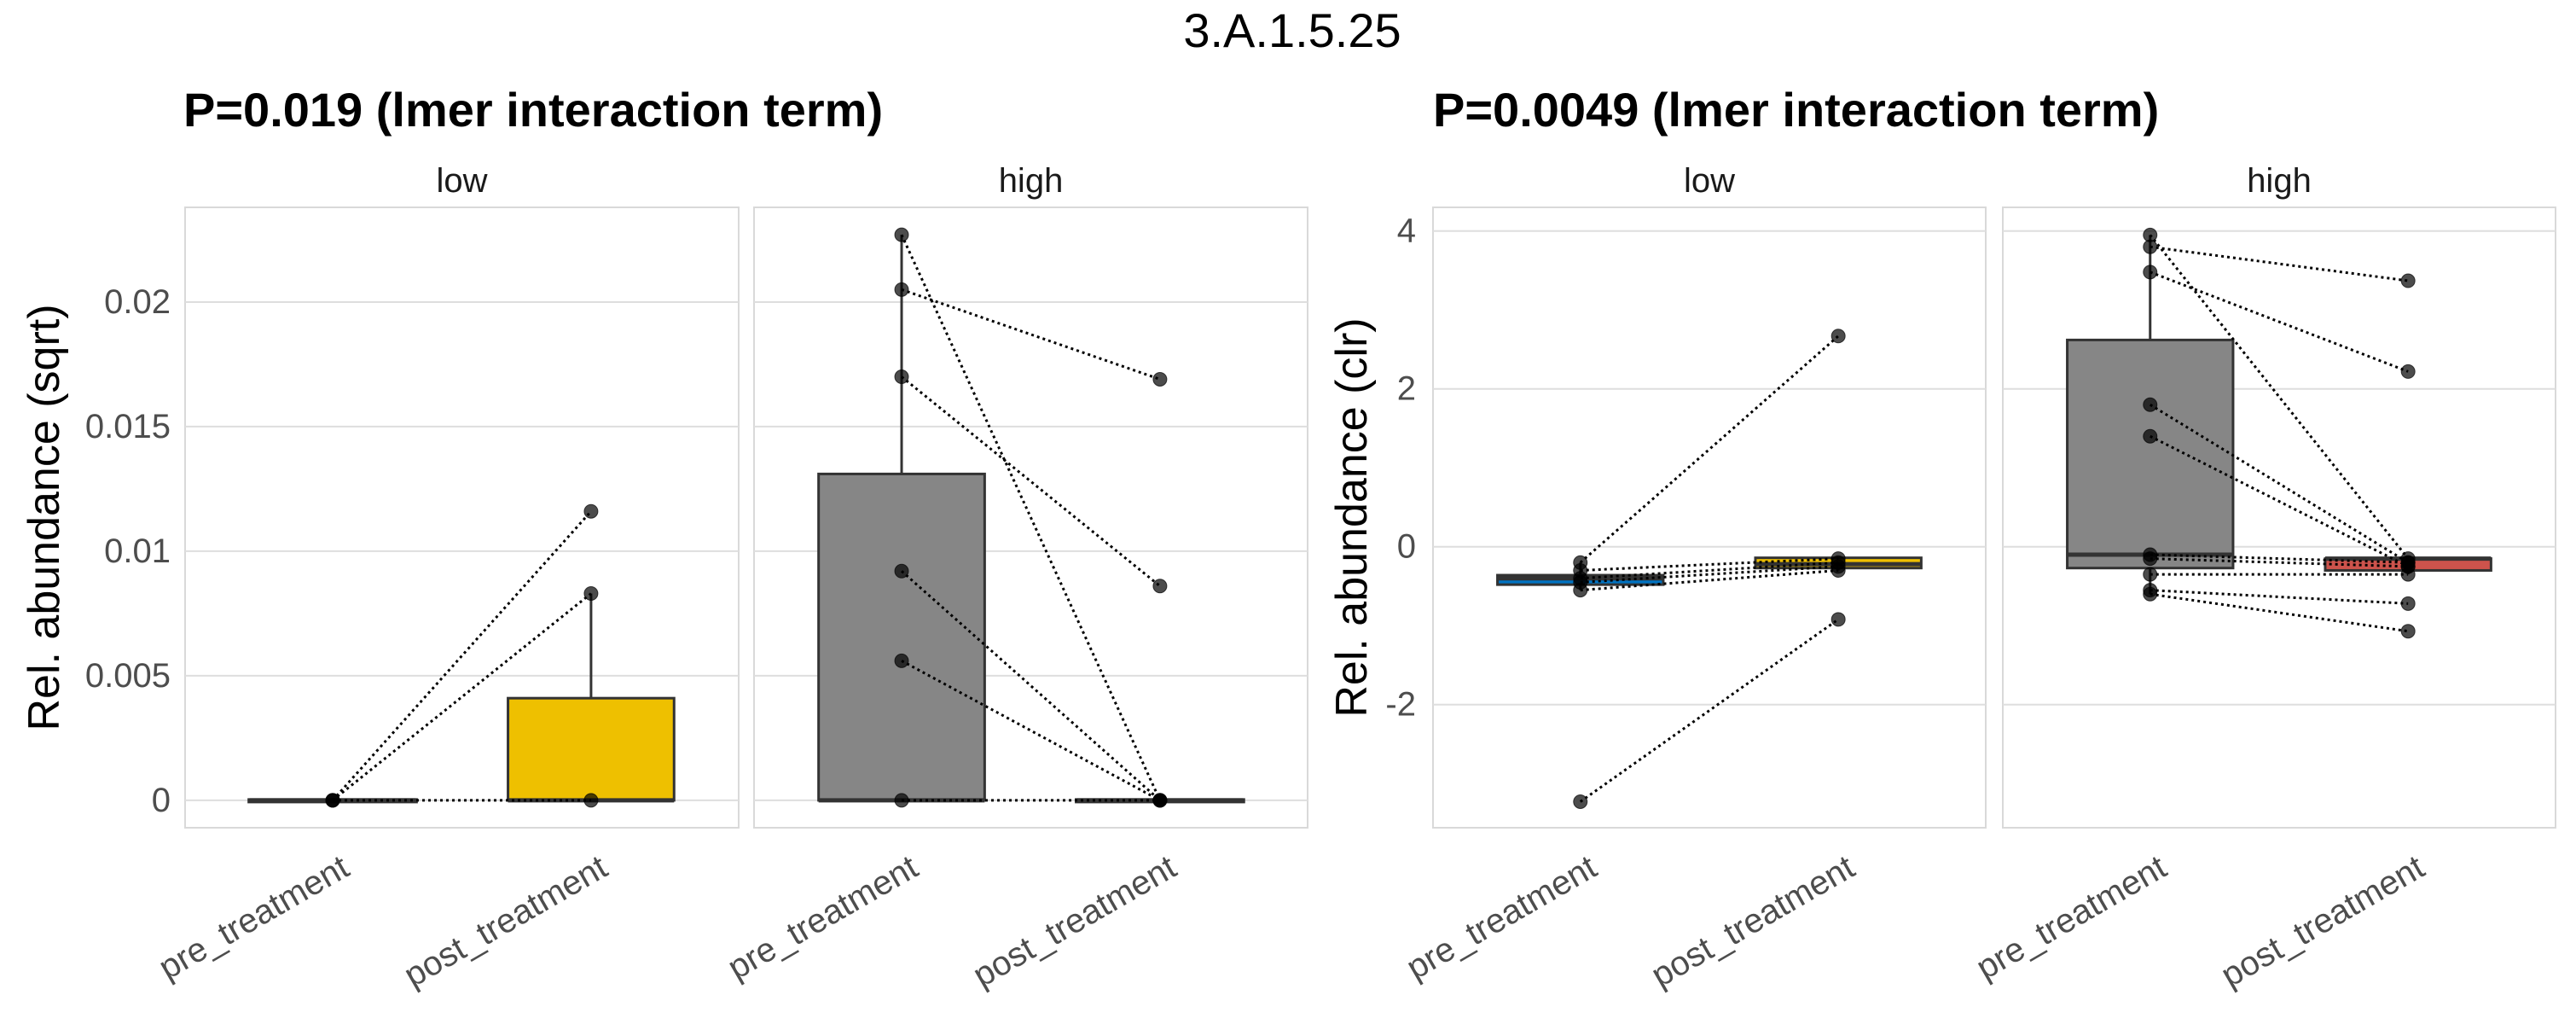 The width and height of the screenshot is (2576, 1024). I want to click on plot-title: P=0.0049 (lmer interaction term), so click(1796, 110).